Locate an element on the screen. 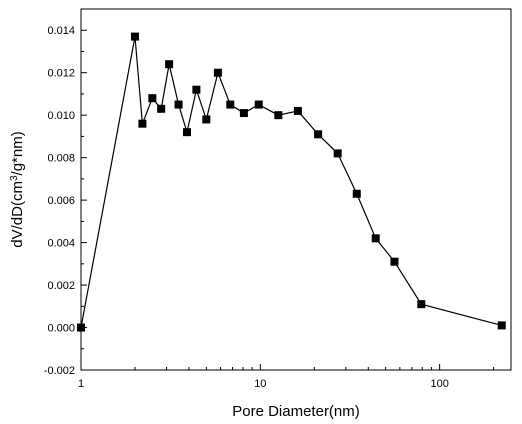 The width and height of the screenshot is (522, 424). y-axis-title-superscript: 3 is located at coordinates (14, 178).